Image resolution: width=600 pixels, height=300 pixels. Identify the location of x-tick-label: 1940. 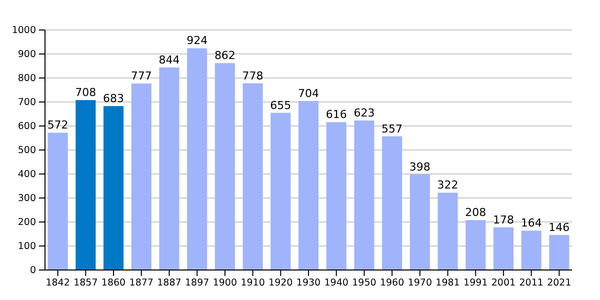
(336, 283).